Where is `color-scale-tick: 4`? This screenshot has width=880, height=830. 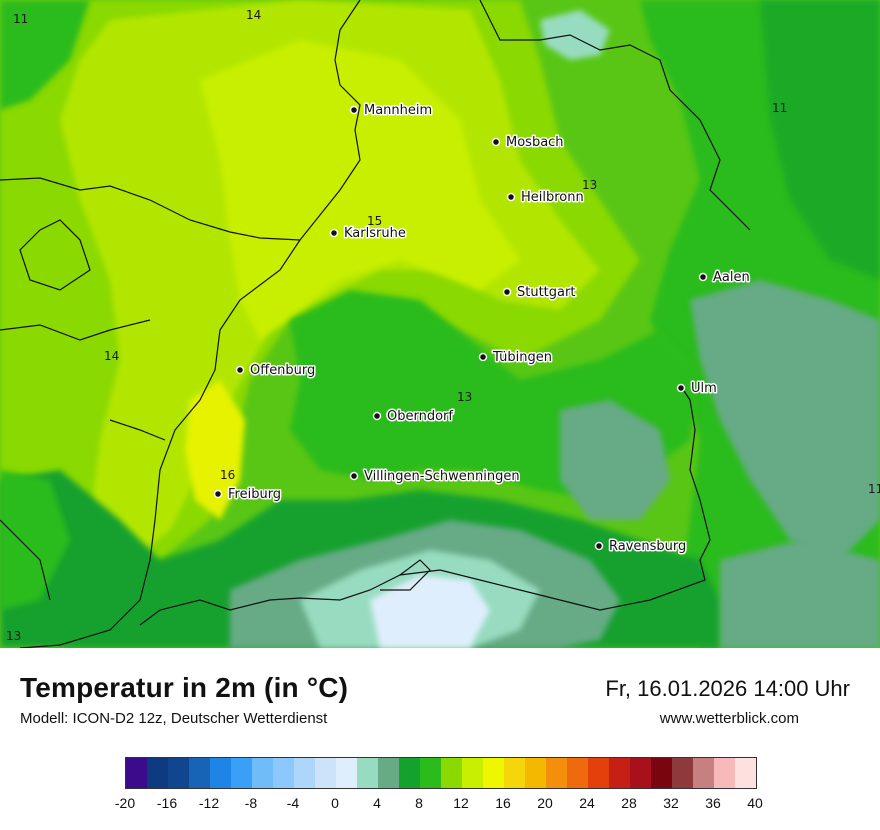
color-scale-tick: 4 is located at coordinates (377, 803).